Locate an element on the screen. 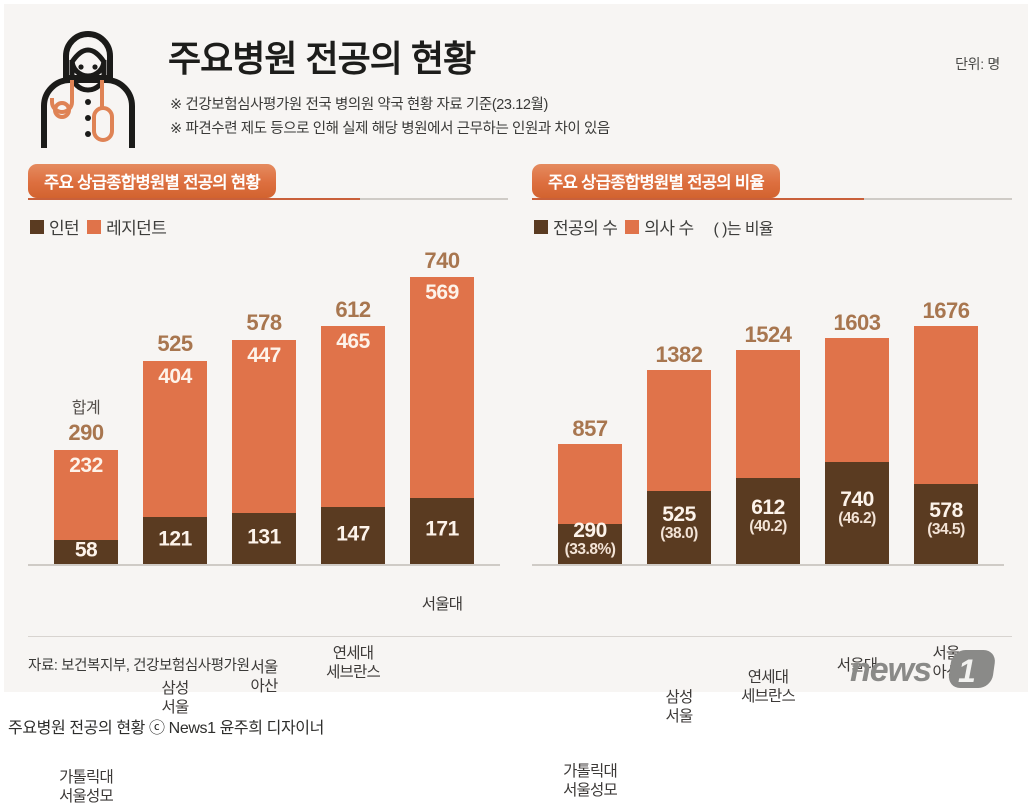 The height and width of the screenshot is (807, 1032). legend-item-trainee-count: 전공의 수 is located at coordinates (576, 226).